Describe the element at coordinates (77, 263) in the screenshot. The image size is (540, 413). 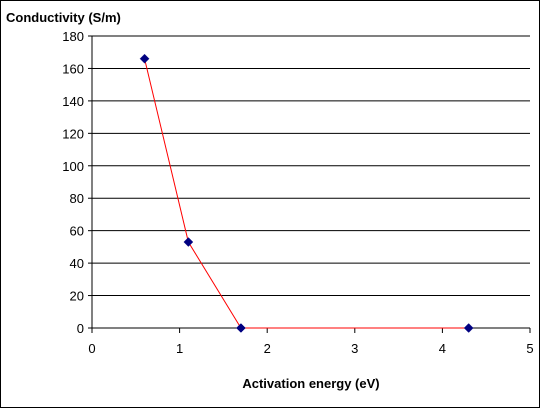
I see `y-tick-label: 40` at that location.